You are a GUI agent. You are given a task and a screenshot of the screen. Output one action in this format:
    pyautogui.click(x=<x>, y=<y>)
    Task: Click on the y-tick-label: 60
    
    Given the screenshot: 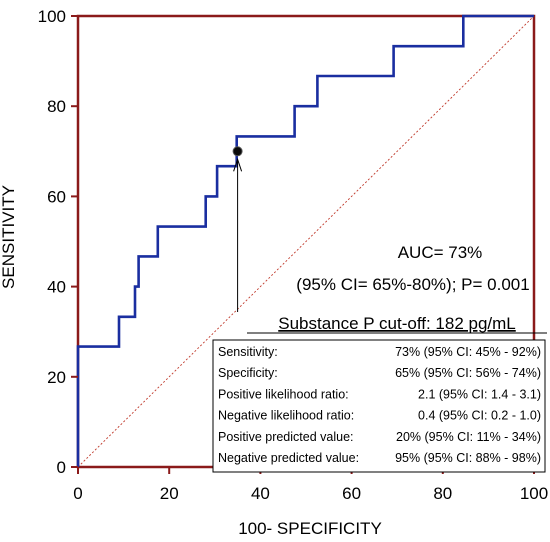 What is the action you would take?
    pyautogui.click(x=56, y=196)
    